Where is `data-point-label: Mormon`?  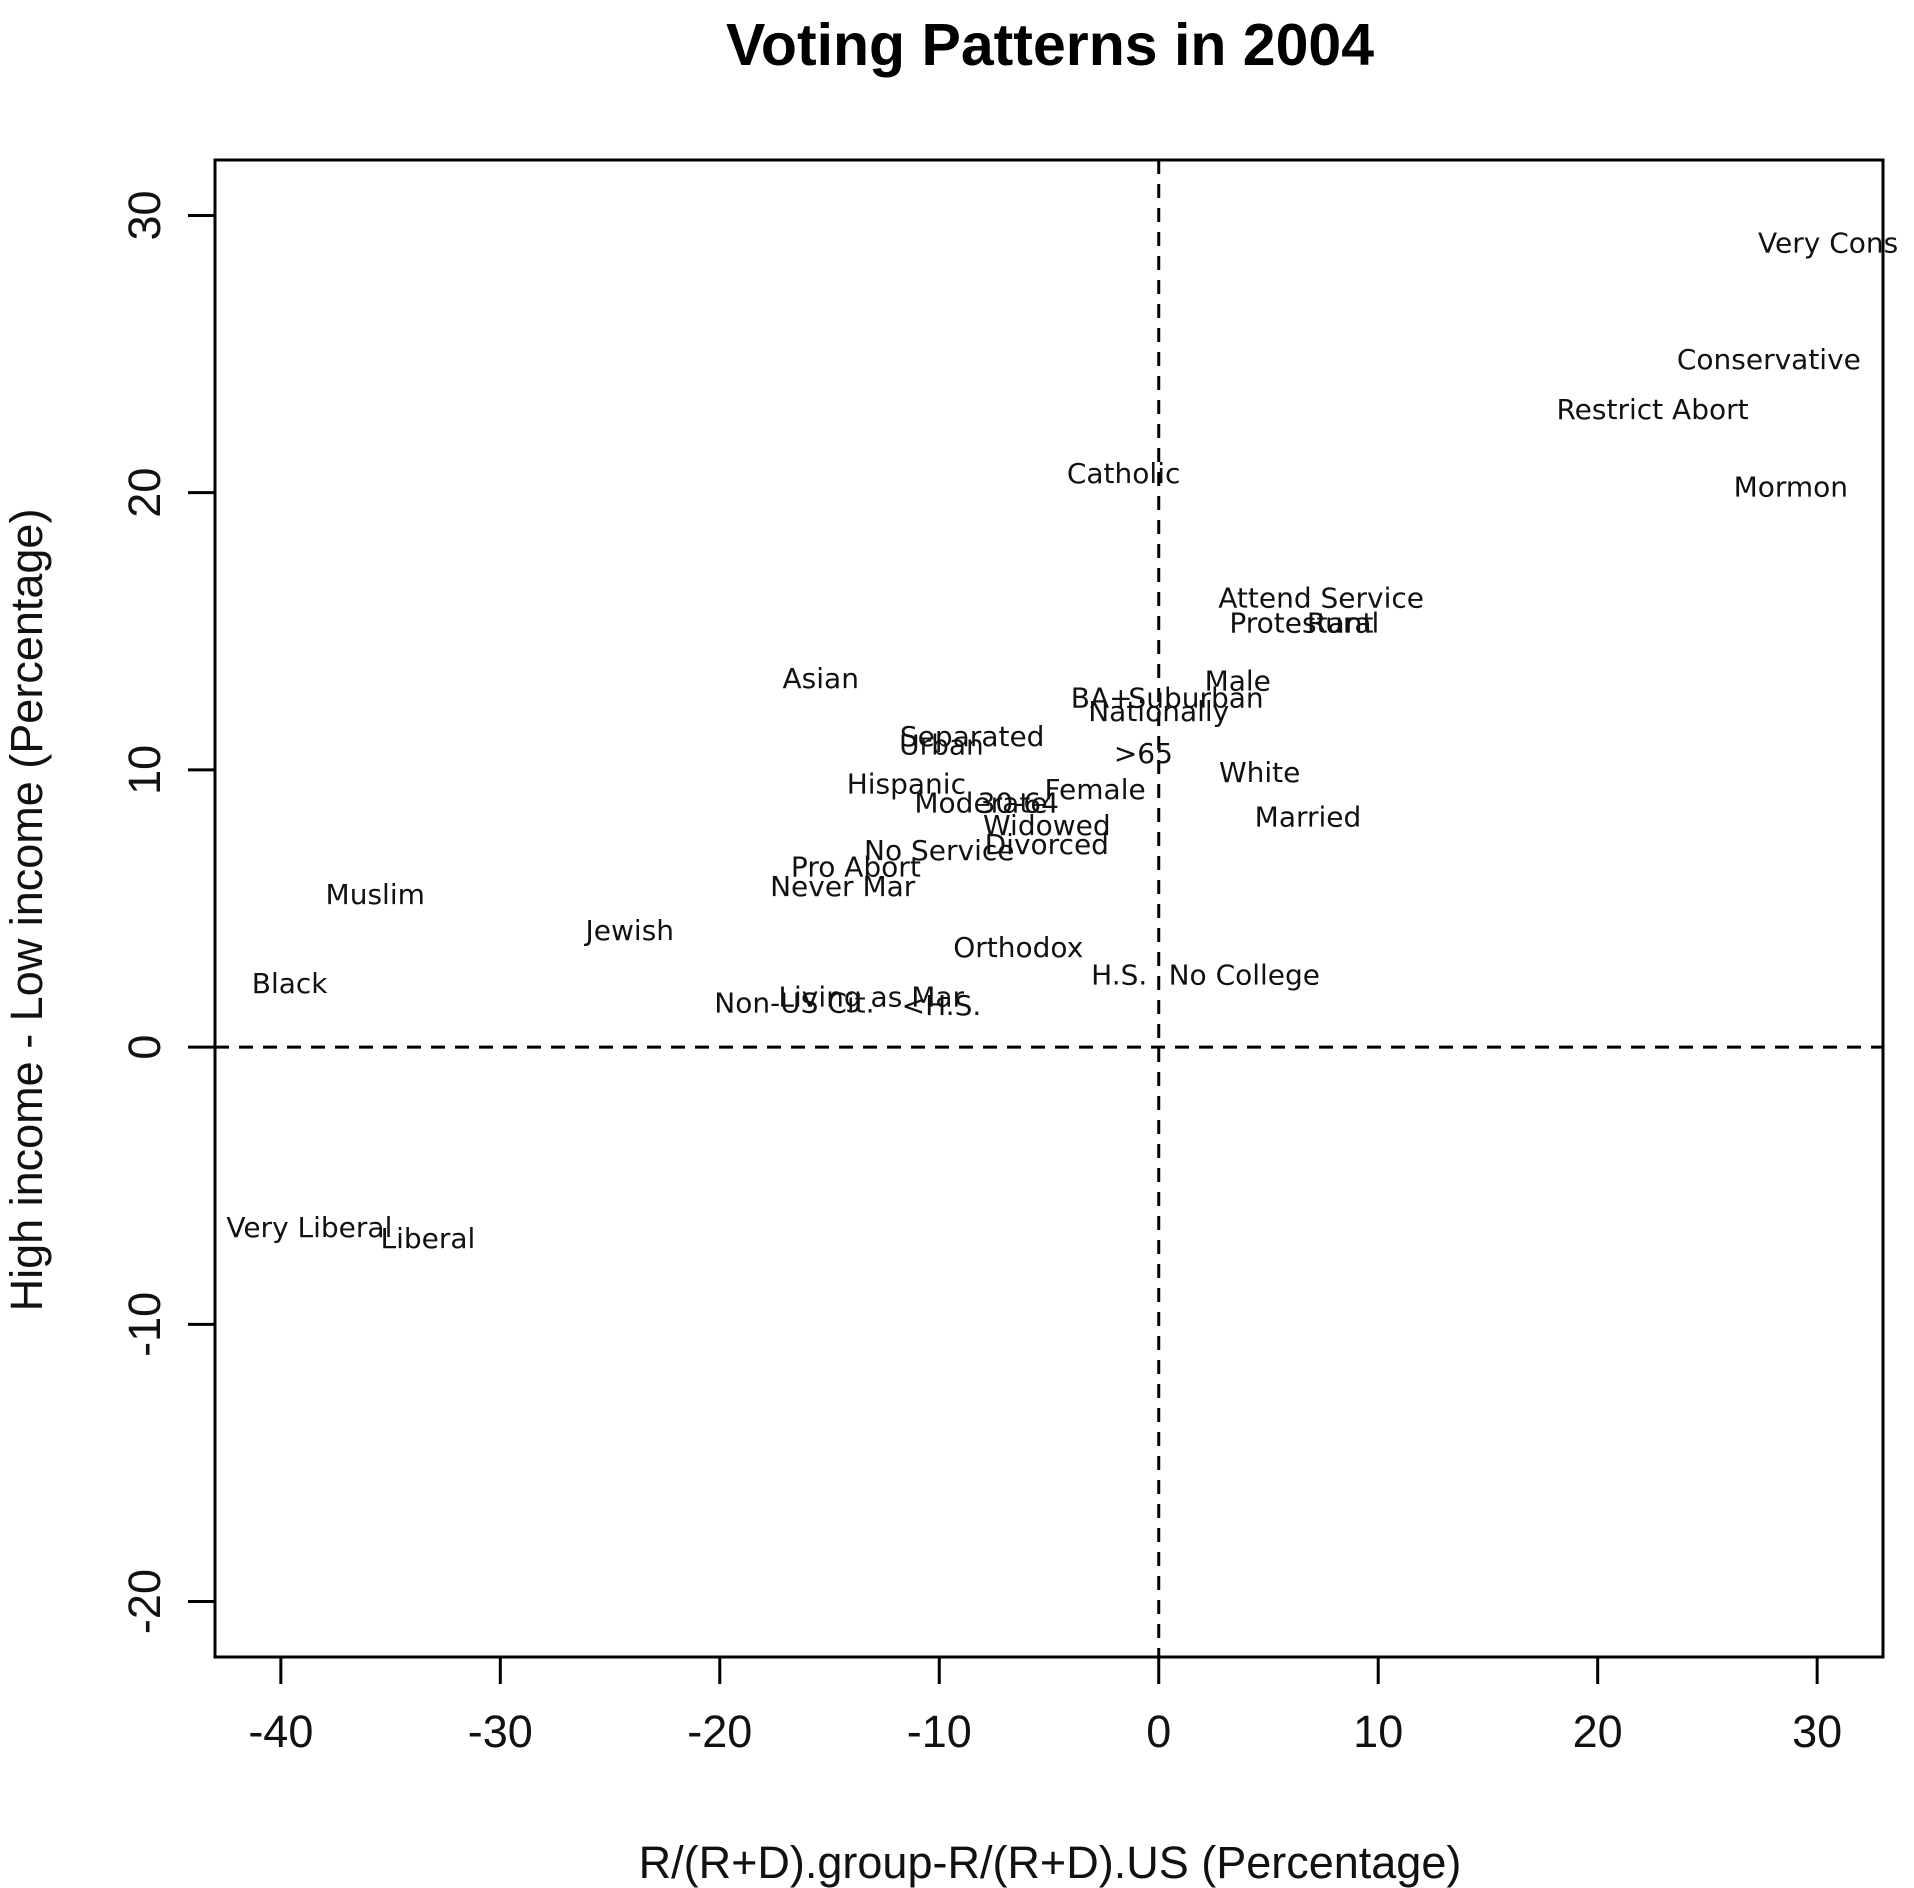 data-point-label: Mormon is located at coordinates (1791, 487).